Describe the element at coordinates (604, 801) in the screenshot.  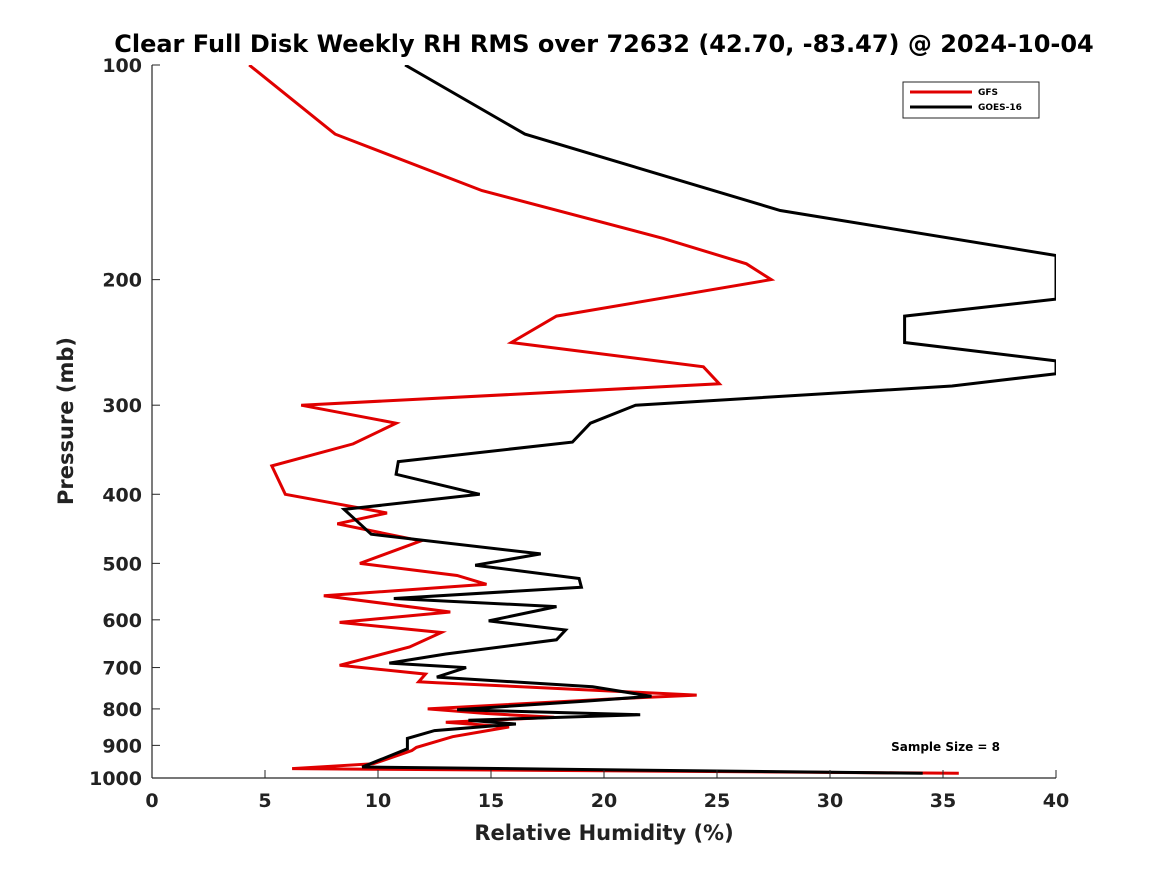
I see `x-tick-label: 20` at that location.